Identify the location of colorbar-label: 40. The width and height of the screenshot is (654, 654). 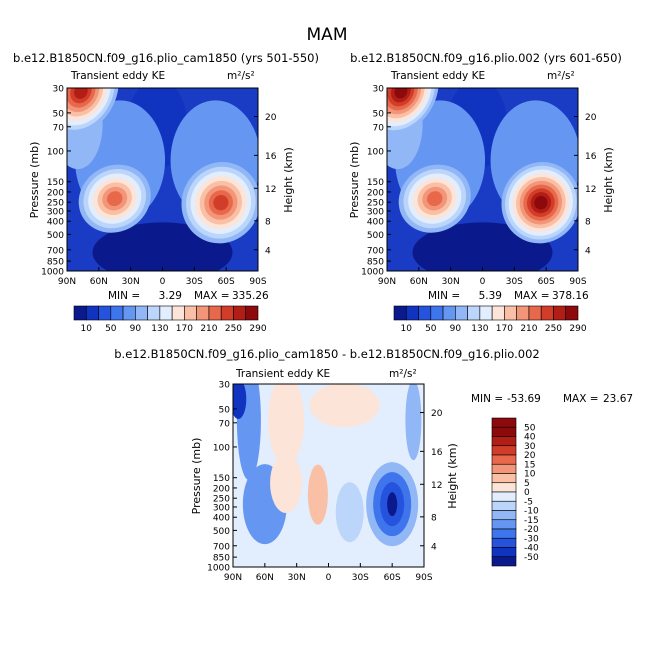
(530, 438).